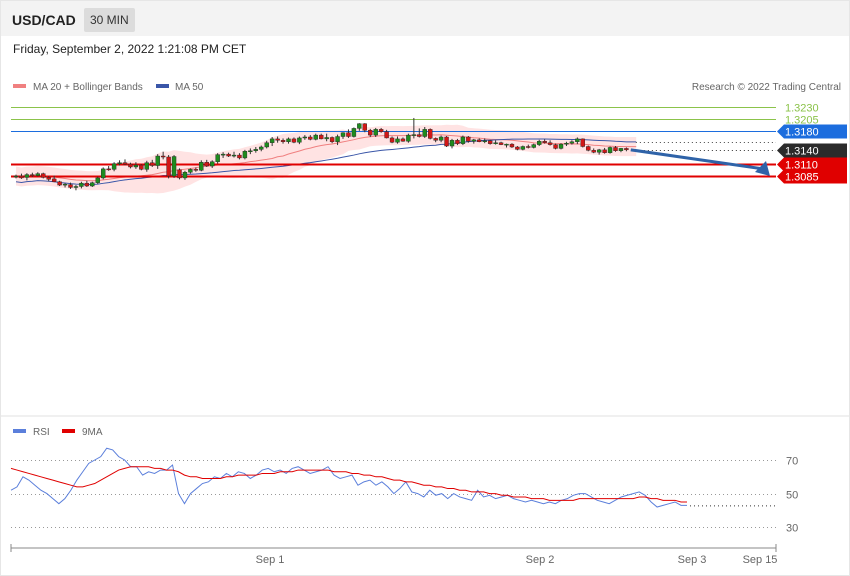 This screenshot has width=850, height=576. Describe the element at coordinates (88, 87) in the screenshot. I see `ma20-legend-label: MA 20 + Bollinger Bands` at that location.